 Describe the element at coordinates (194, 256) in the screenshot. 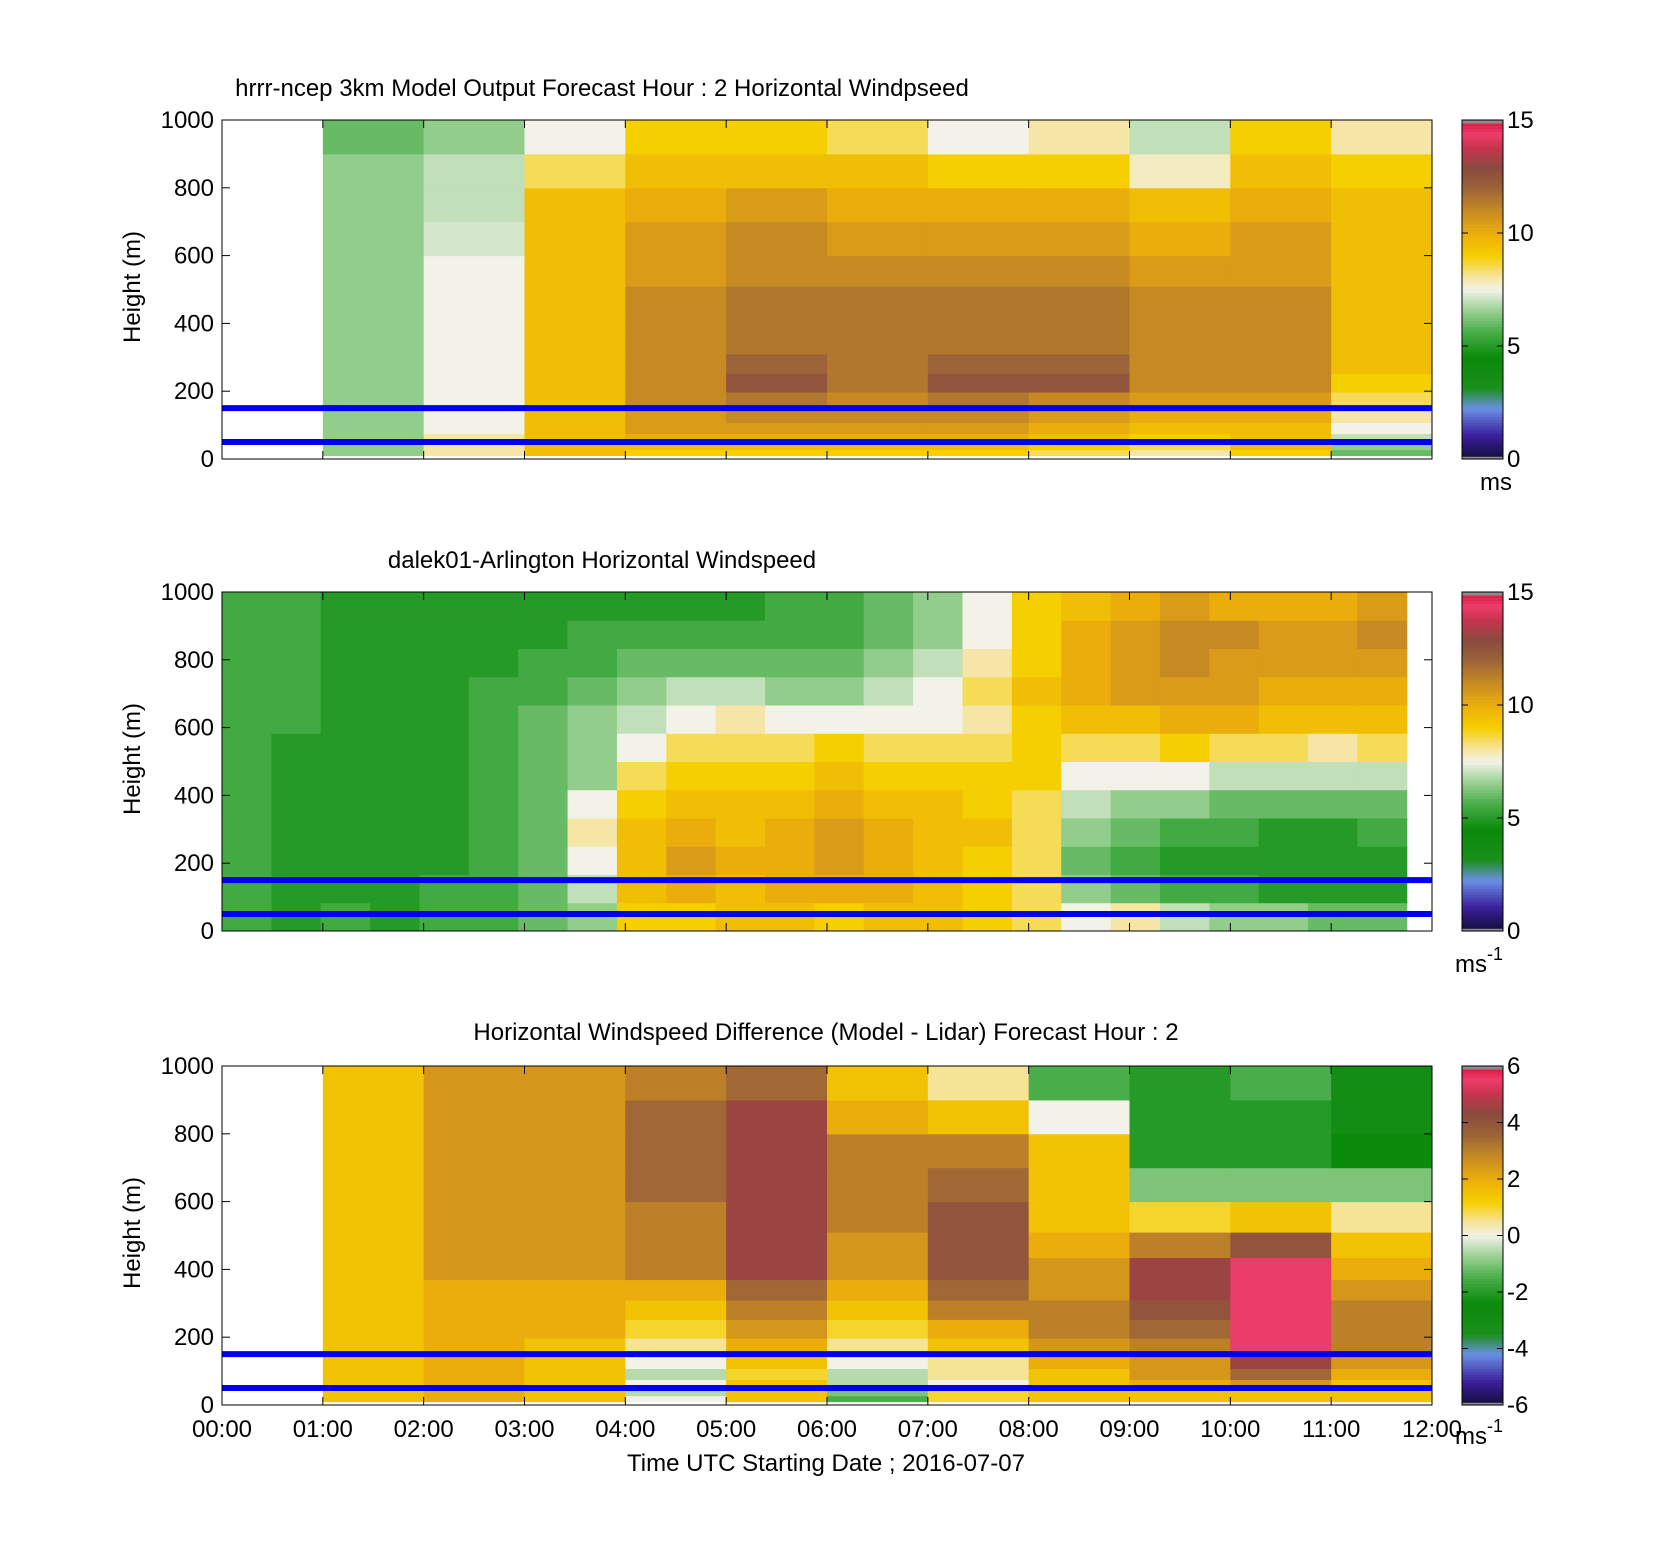

I see `y-tick-label: 600` at that location.